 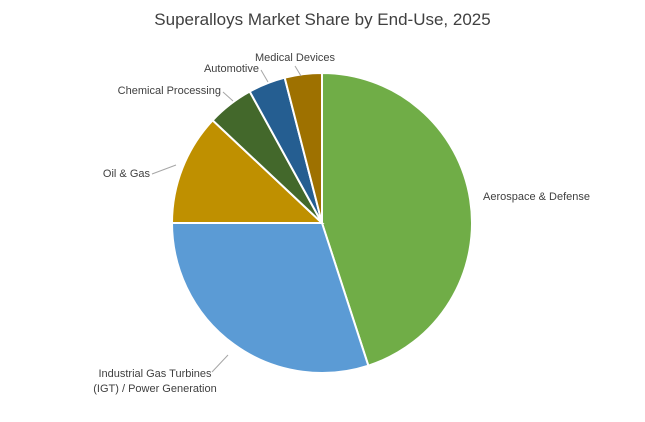 I want to click on slice-label: Automotive, so click(x=231, y=69).